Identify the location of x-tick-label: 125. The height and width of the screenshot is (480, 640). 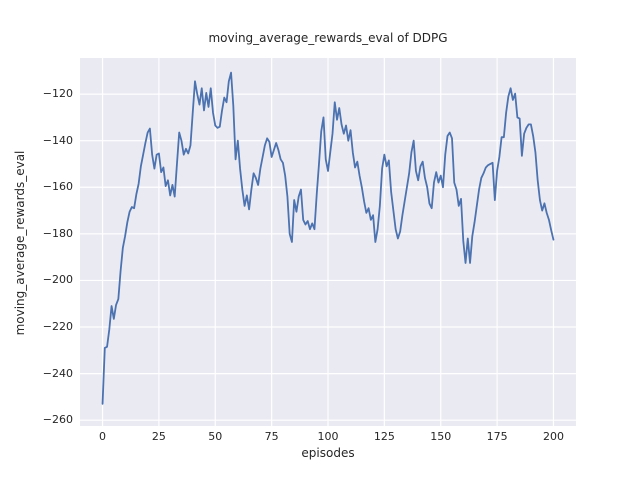
(384, 436).